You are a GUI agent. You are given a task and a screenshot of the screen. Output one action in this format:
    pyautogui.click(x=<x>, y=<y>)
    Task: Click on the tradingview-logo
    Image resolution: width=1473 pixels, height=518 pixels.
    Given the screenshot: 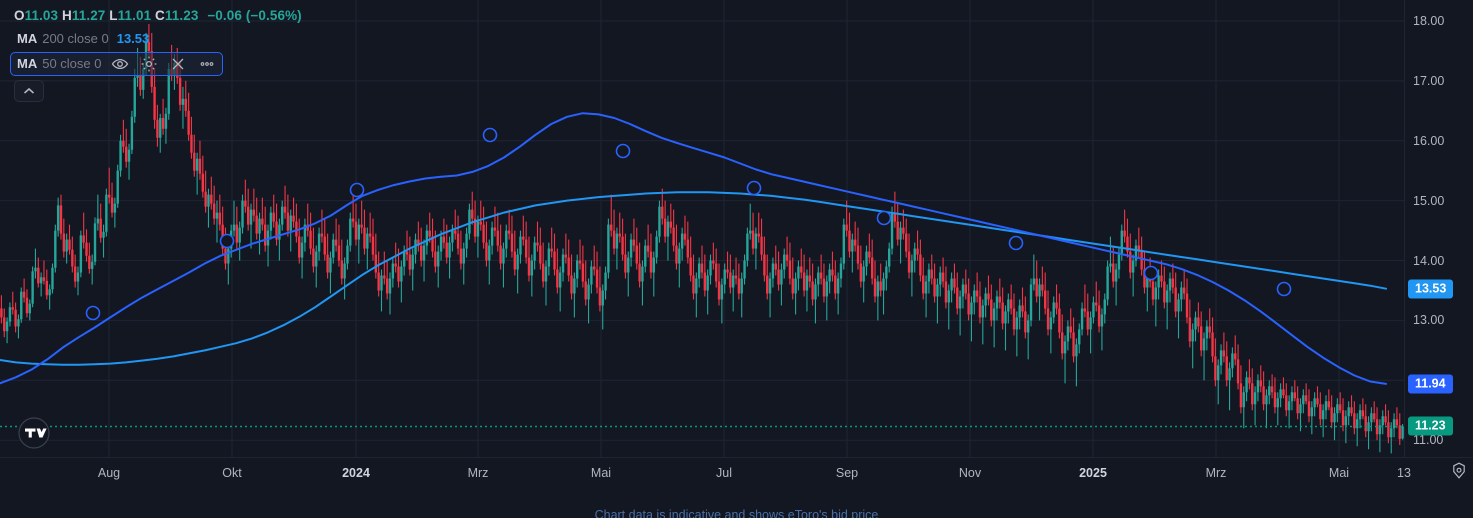 What is the action you would take?
    pyautogui.click(x=34, y=433)
    